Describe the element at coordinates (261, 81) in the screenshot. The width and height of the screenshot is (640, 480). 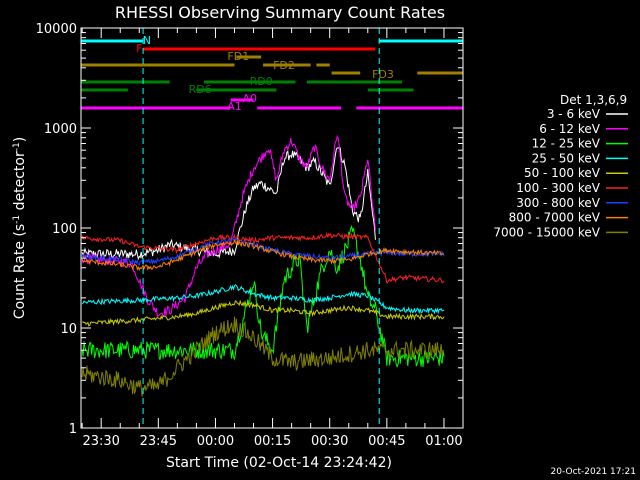
I see `flag-label: RD0` at that location.